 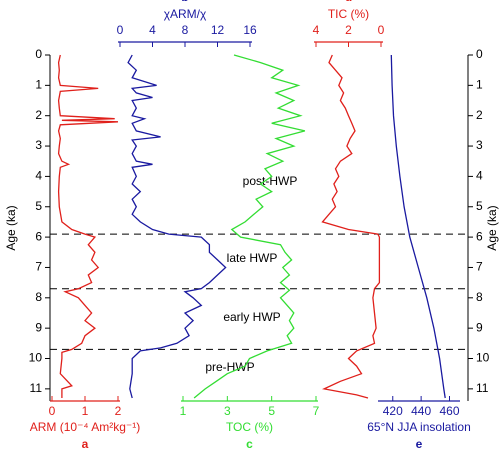 What do you see at coordinates (11, 227) in the screenshot?
I see `age-label-left: Age (ka)` at bounding box center [11, 227].